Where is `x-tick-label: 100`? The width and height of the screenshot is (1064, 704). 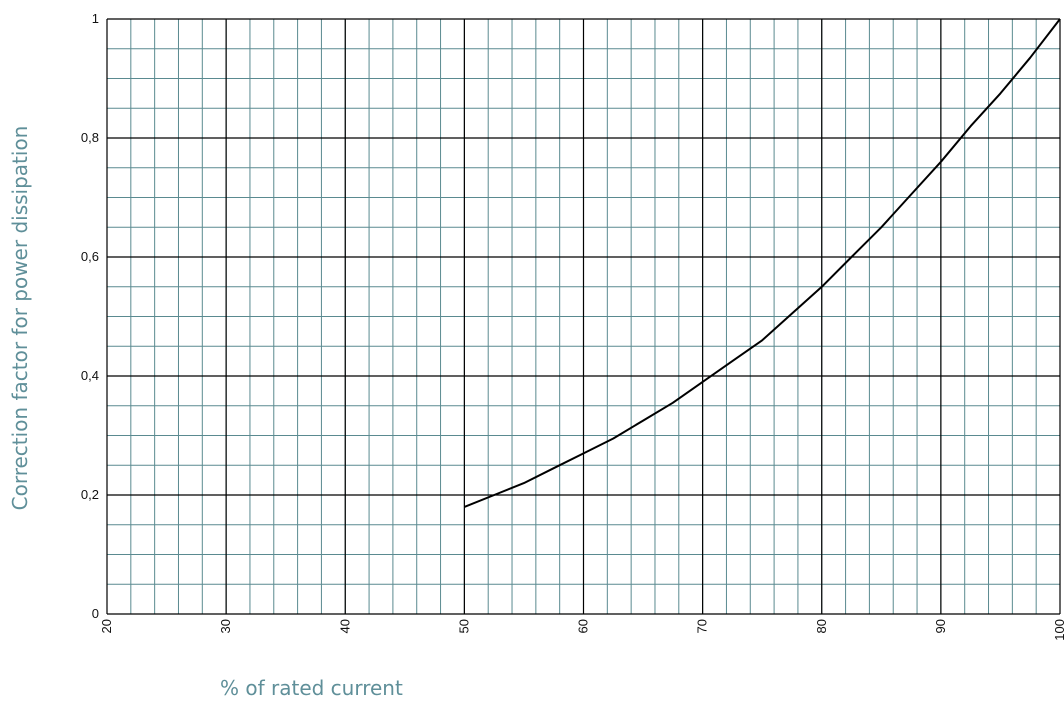
x-tick-label: 100 is located at coordinates (1058, 630).